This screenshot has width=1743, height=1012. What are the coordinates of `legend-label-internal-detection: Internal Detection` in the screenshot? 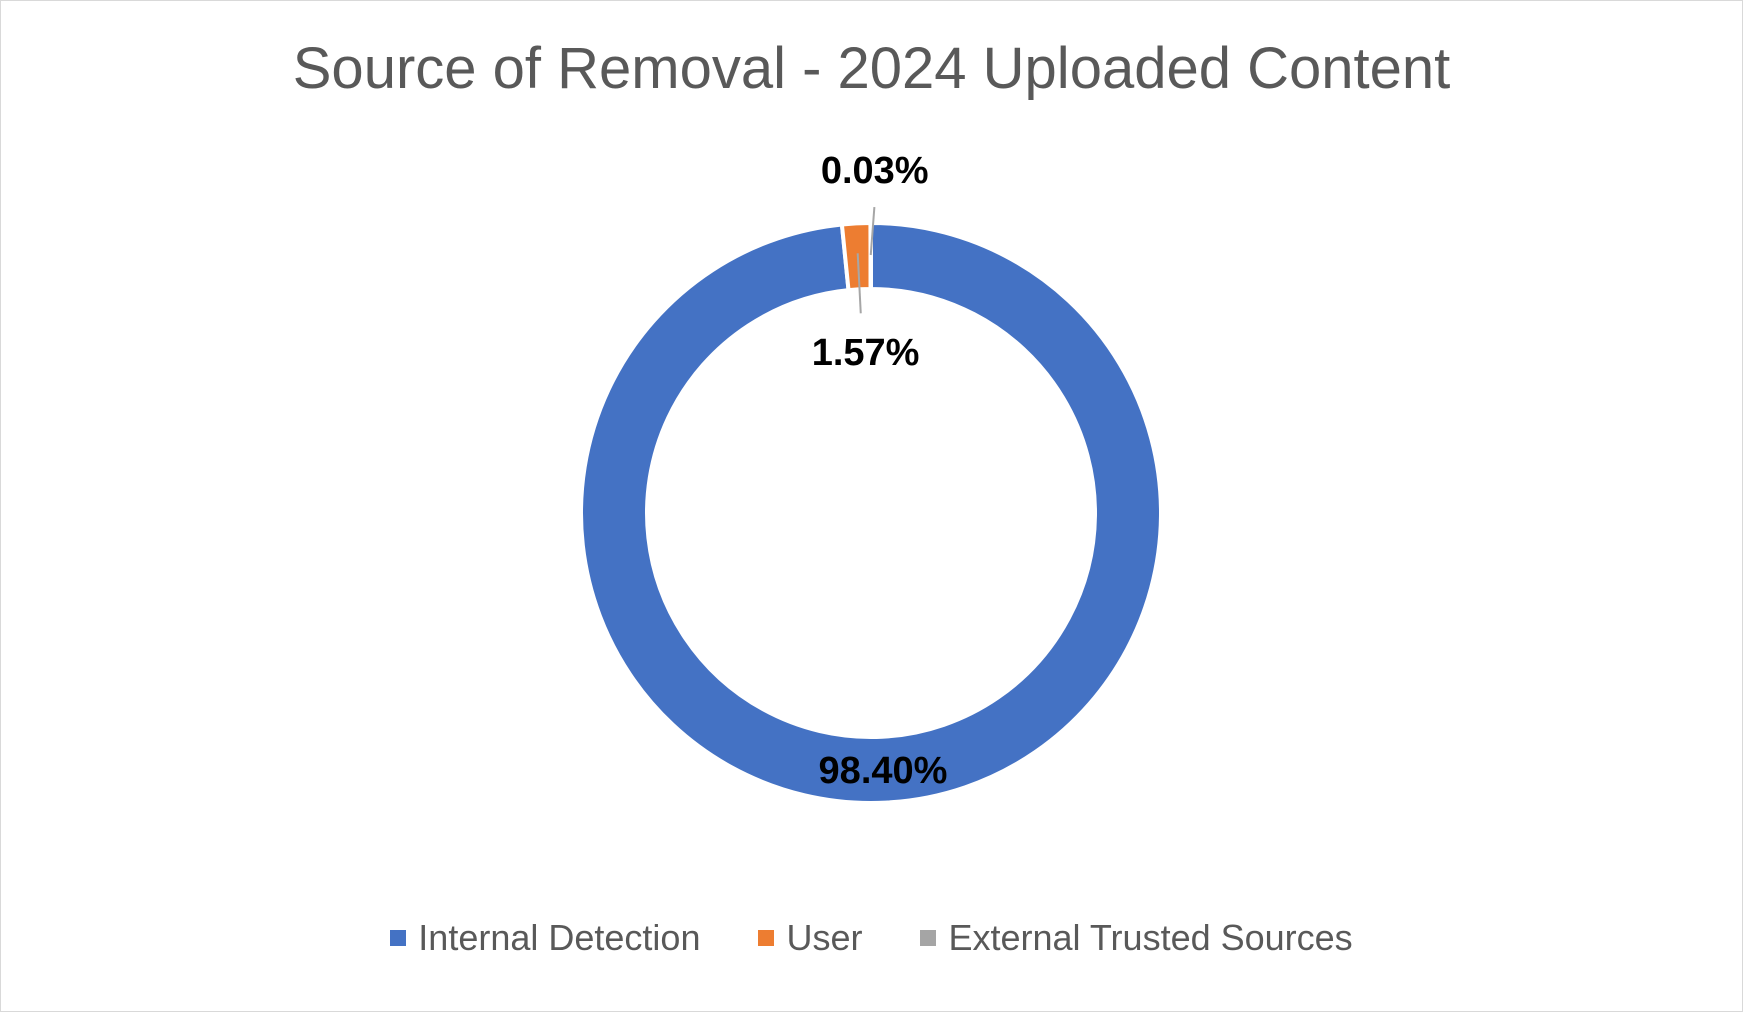 It's located at (559, 937).